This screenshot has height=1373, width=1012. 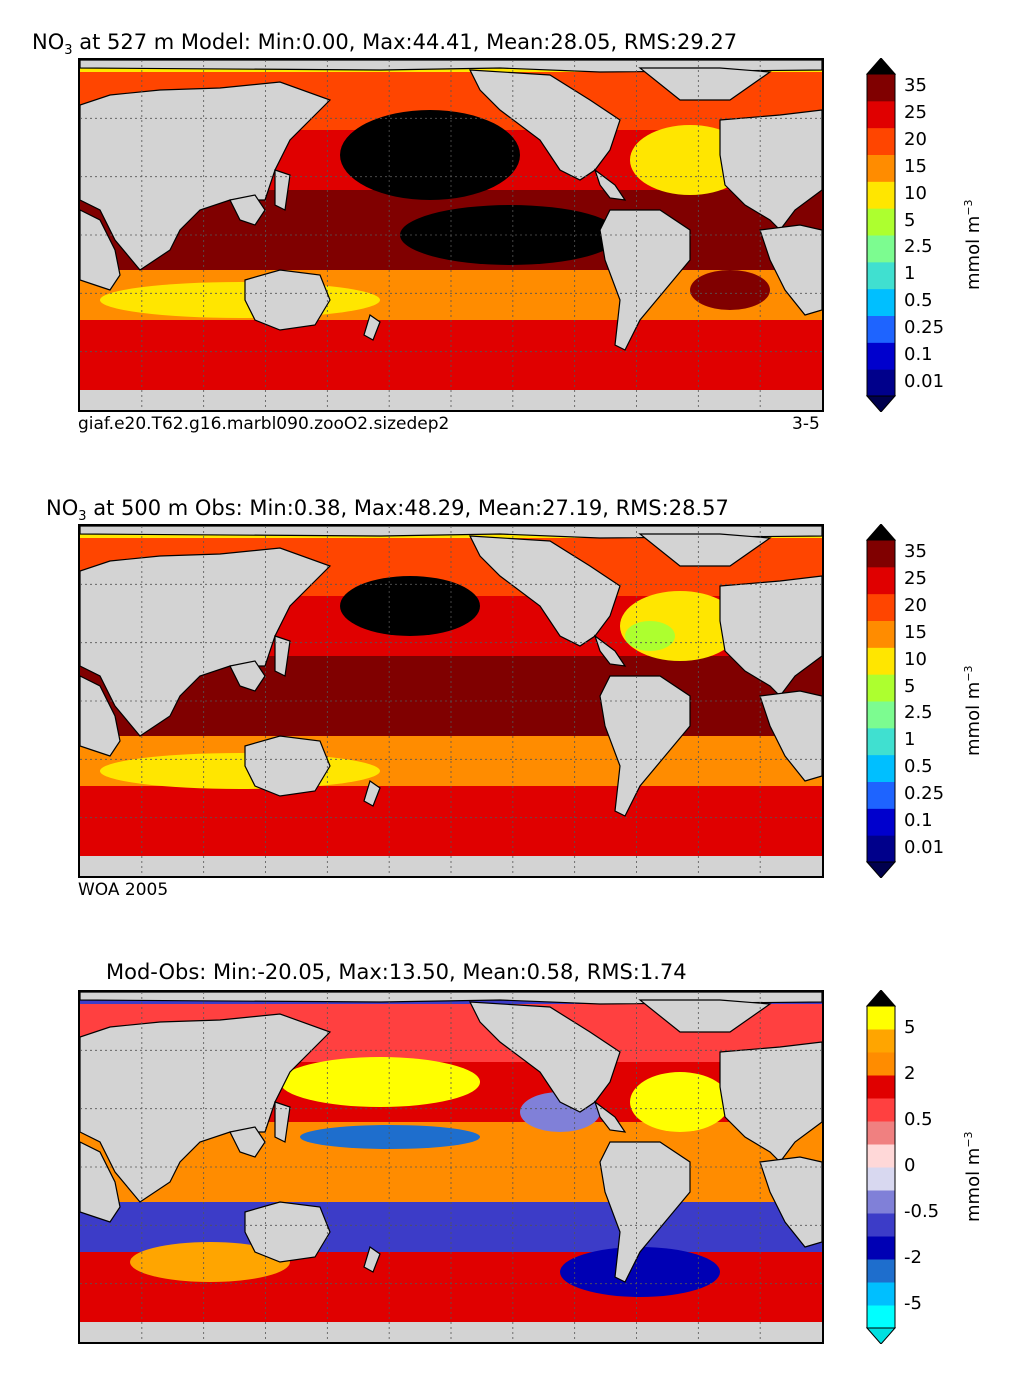 I want to click on colorbar-tick-label: 0.25, so click(x=924, y=327).